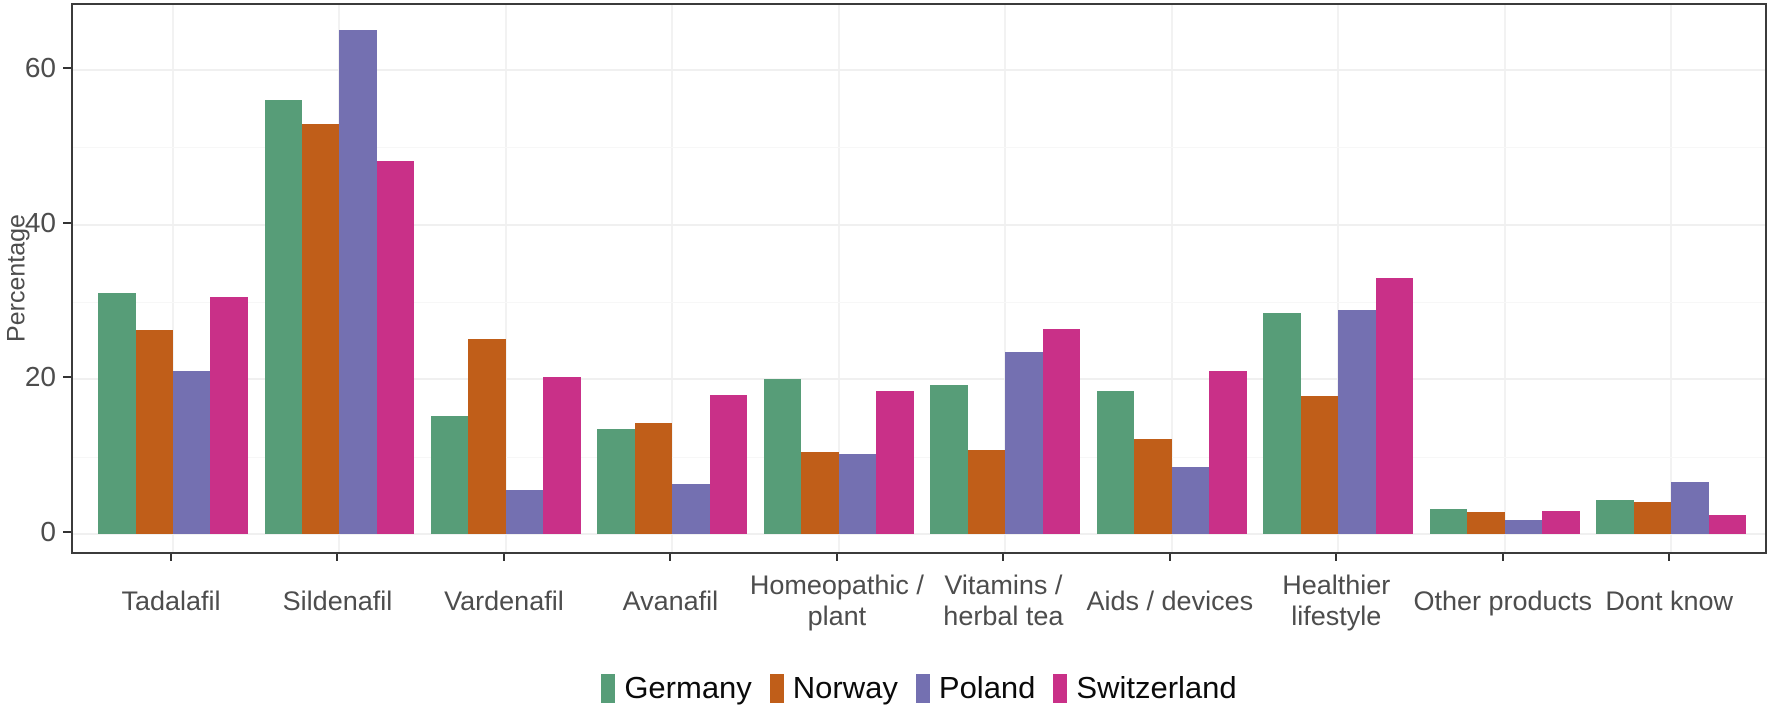 This screenshot has width=1772, height=718. What do you see at coordinates (837, 616) in the screenshot?
I see `x-tick-label-line: plant` at bounding box center [837, 616].